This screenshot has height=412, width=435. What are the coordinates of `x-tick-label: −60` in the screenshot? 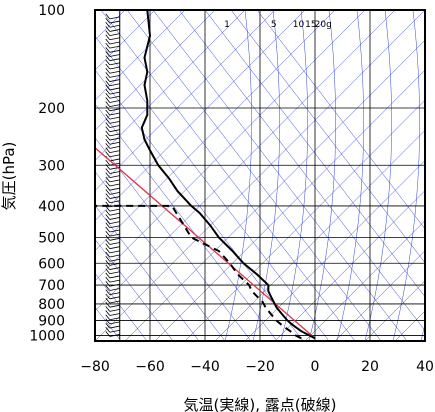 It's located at (150, 367).